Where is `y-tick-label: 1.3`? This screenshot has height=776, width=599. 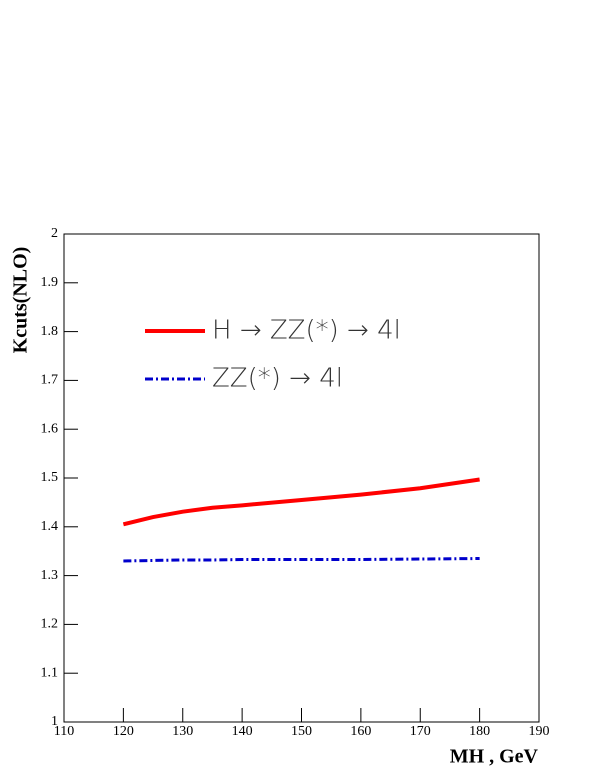
y-tick-label: 1.3 is located at coordinates (50, 575).